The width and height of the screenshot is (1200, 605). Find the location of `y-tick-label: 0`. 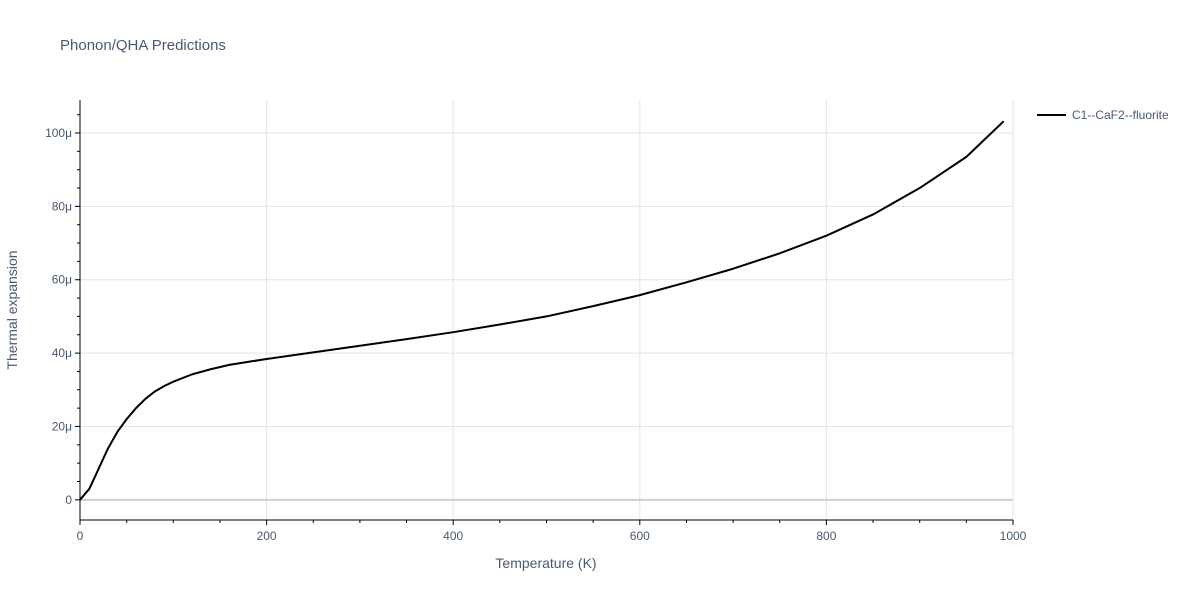

y-tick-label: 0 is located at coordinates (68, 500).